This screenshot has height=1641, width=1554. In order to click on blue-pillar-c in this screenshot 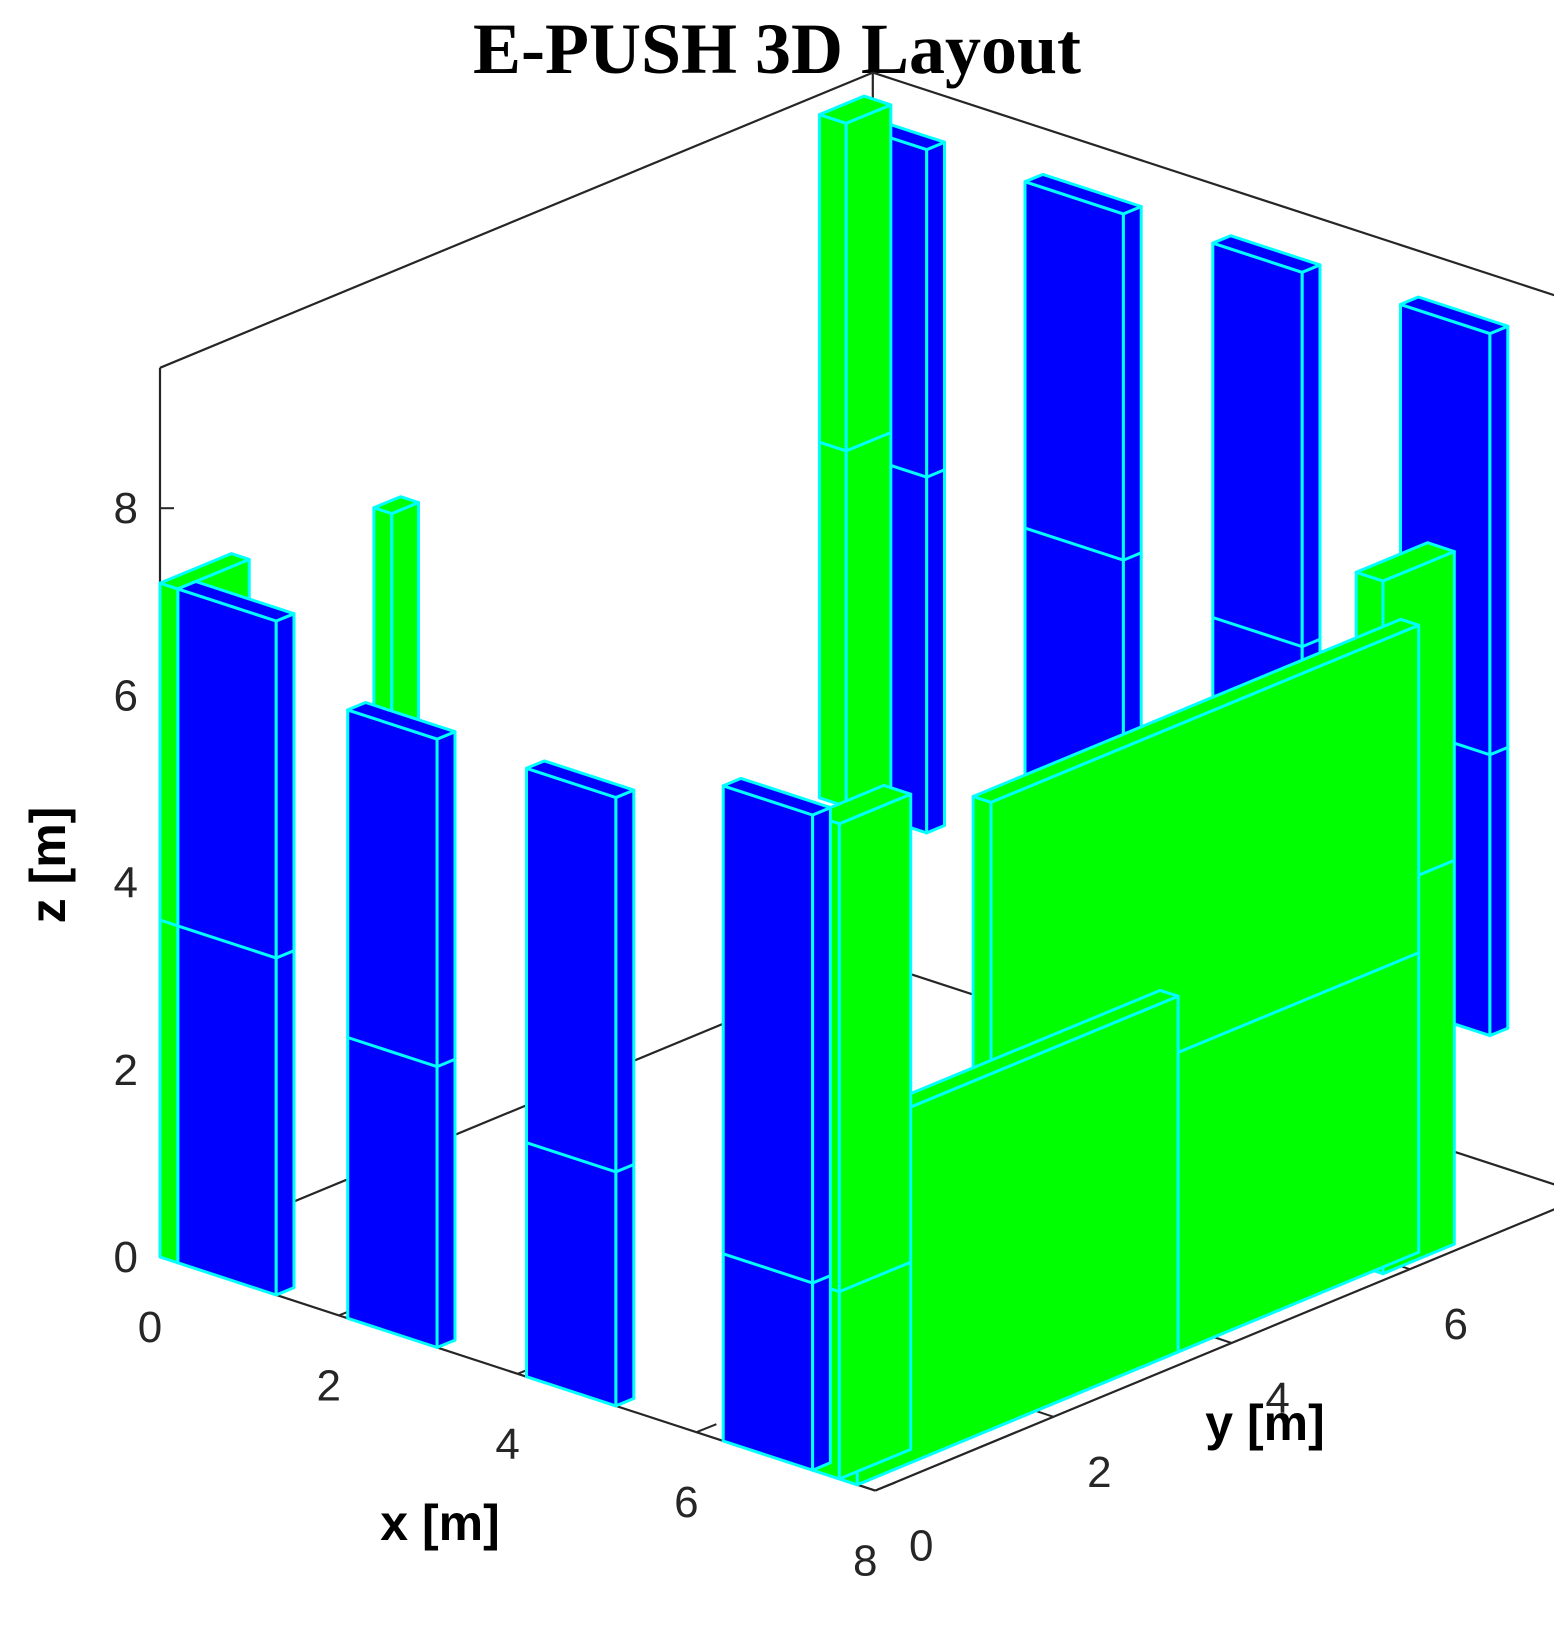, I will do `click(580, 1083)`.